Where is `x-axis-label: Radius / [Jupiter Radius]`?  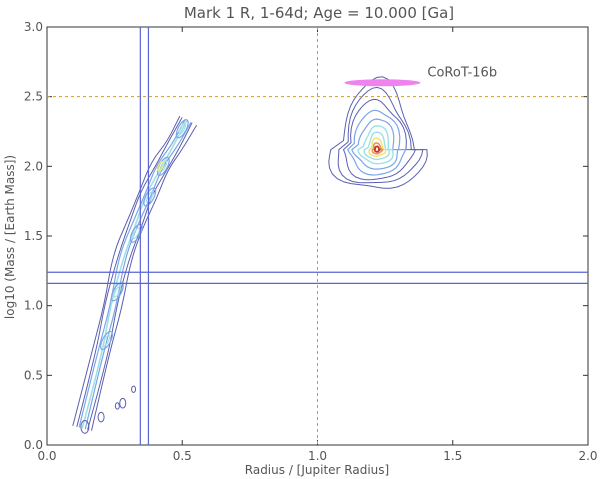 x-axis-label: Radius / [Jupiter Radius] is located at coordinates (317, 470).